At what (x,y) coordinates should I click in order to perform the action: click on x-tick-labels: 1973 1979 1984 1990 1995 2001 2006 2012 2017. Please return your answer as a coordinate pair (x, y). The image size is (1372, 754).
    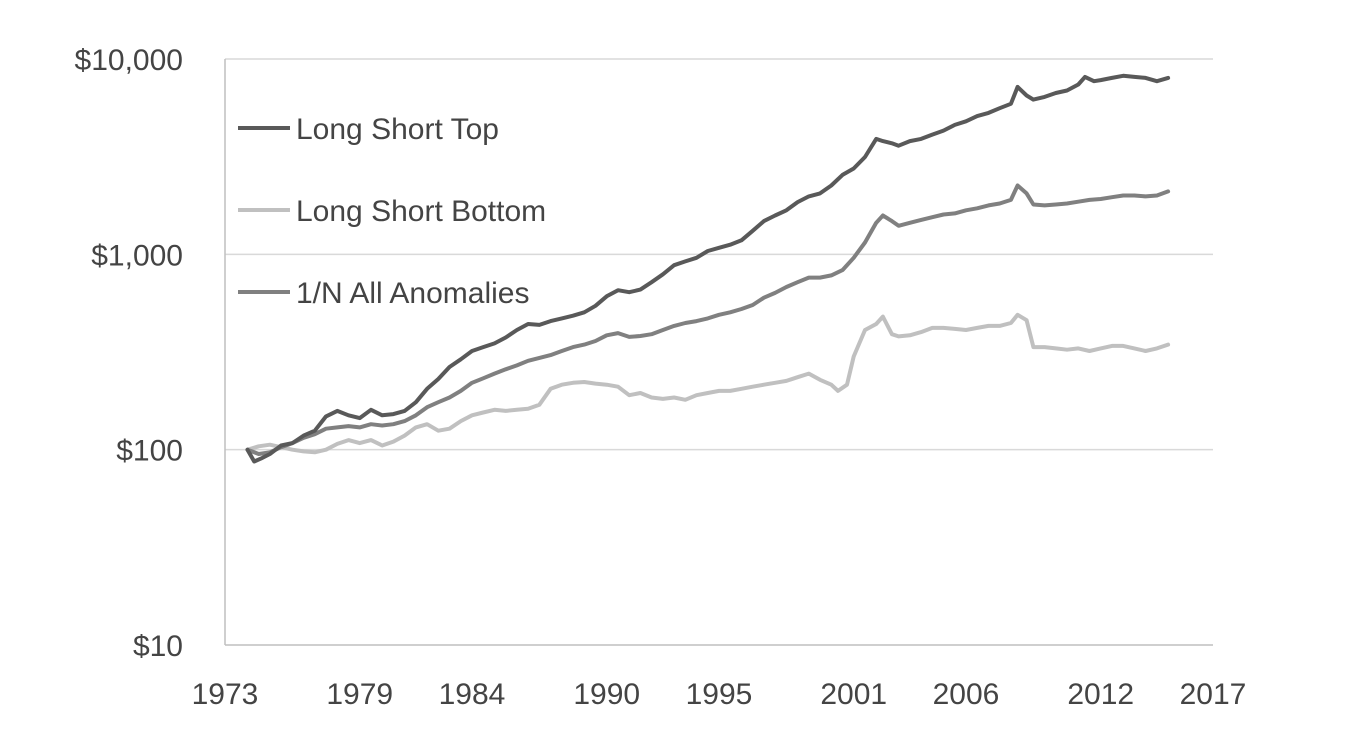
    Looking at the image, I should click on (719, 694).